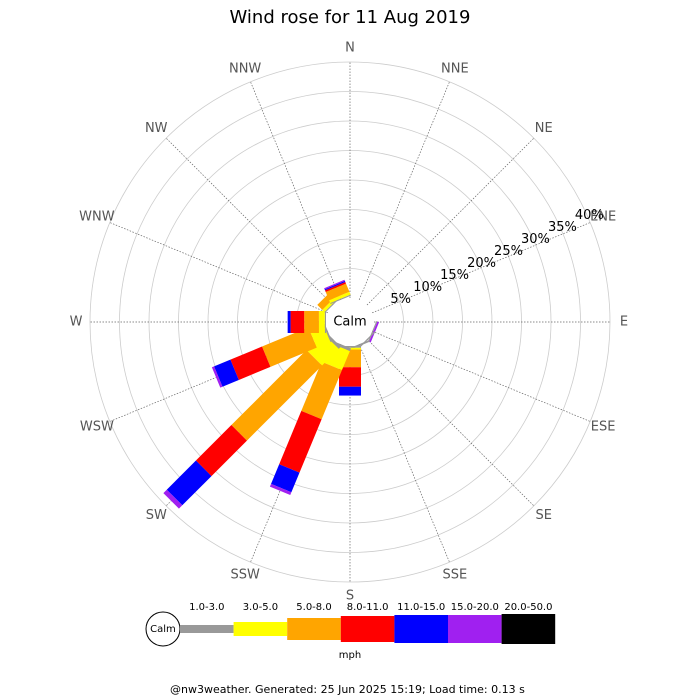  I want to click on legend-calm-label: Calm, so click(163, 629).